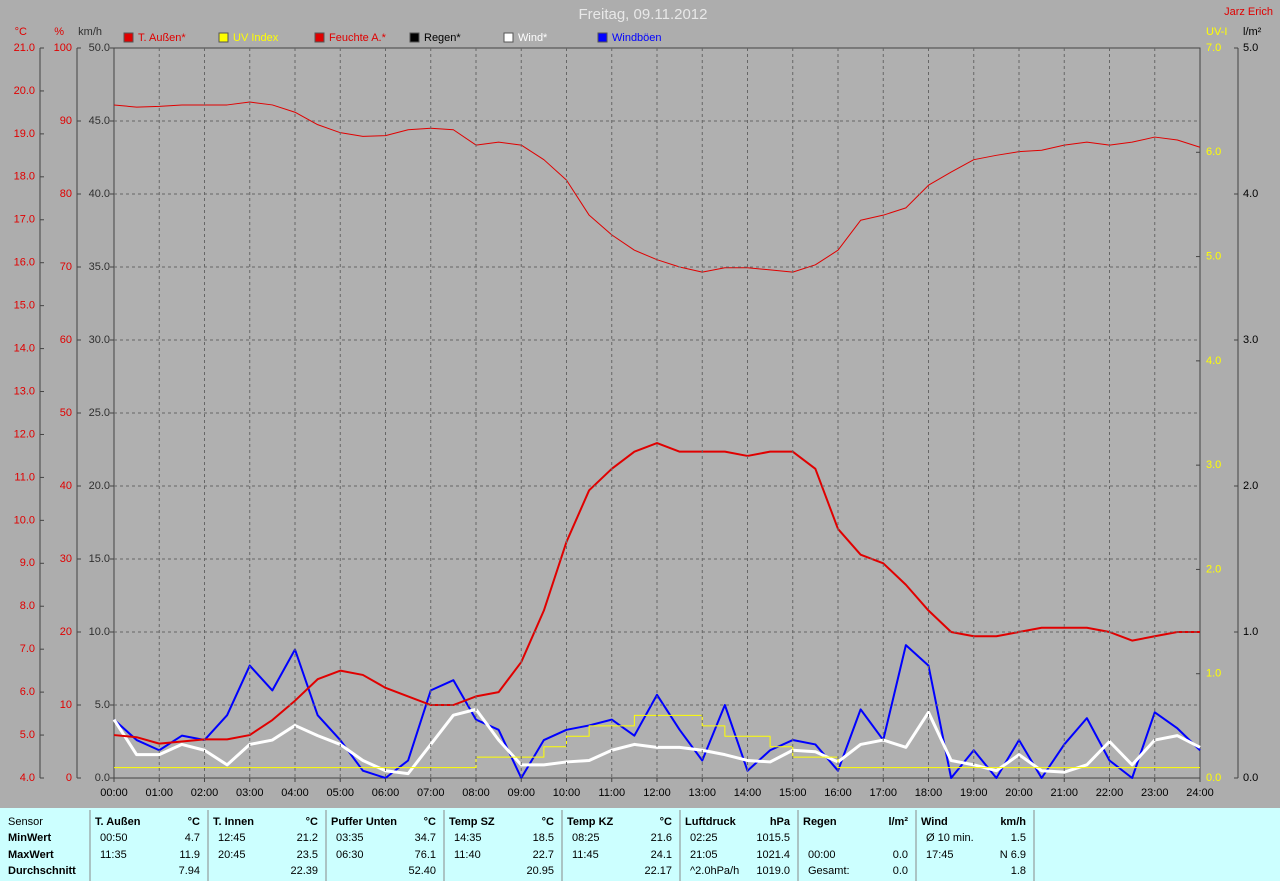 This screenshot has height=881, width=1280. Describe the element at coordinates (21, 32) in the screenshot. I see `axis-label: °C` at that location.